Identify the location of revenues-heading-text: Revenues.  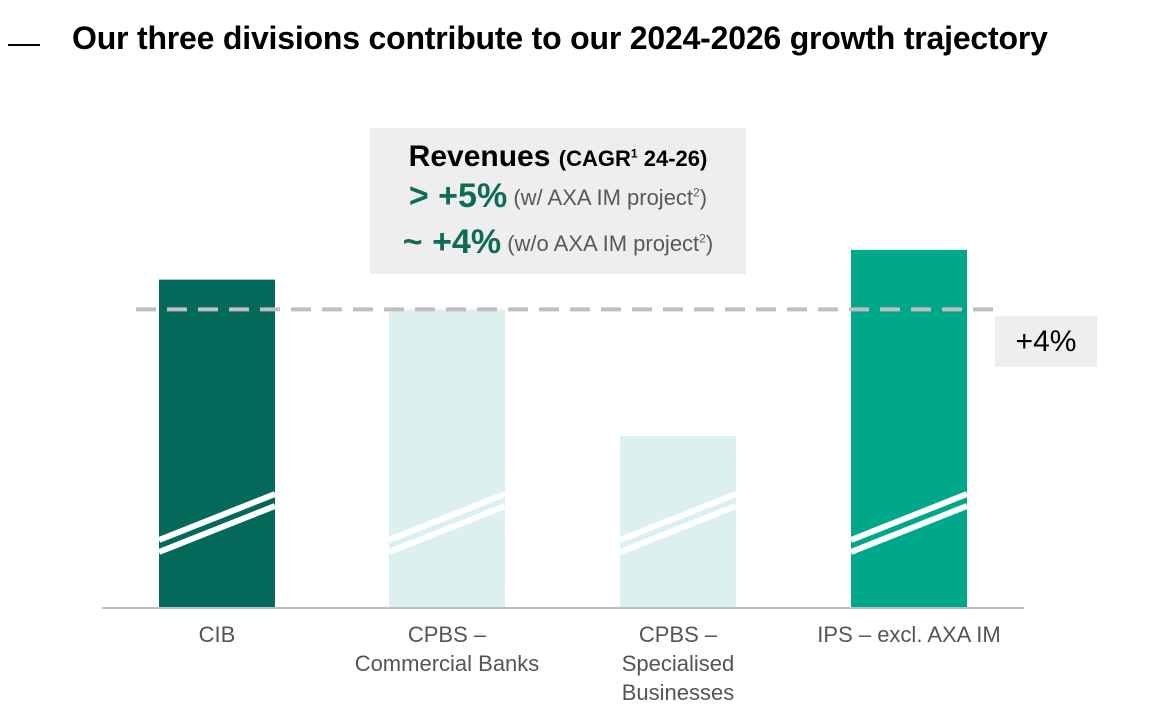
(479, 156).